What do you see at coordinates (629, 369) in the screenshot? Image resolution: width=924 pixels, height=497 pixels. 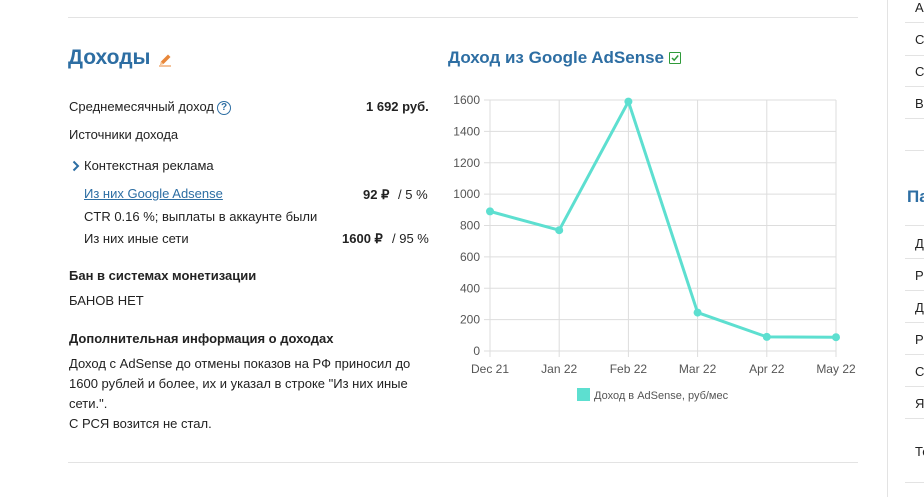 I see `x-tick-label: Feb 22` at bounding box center [629, 369].